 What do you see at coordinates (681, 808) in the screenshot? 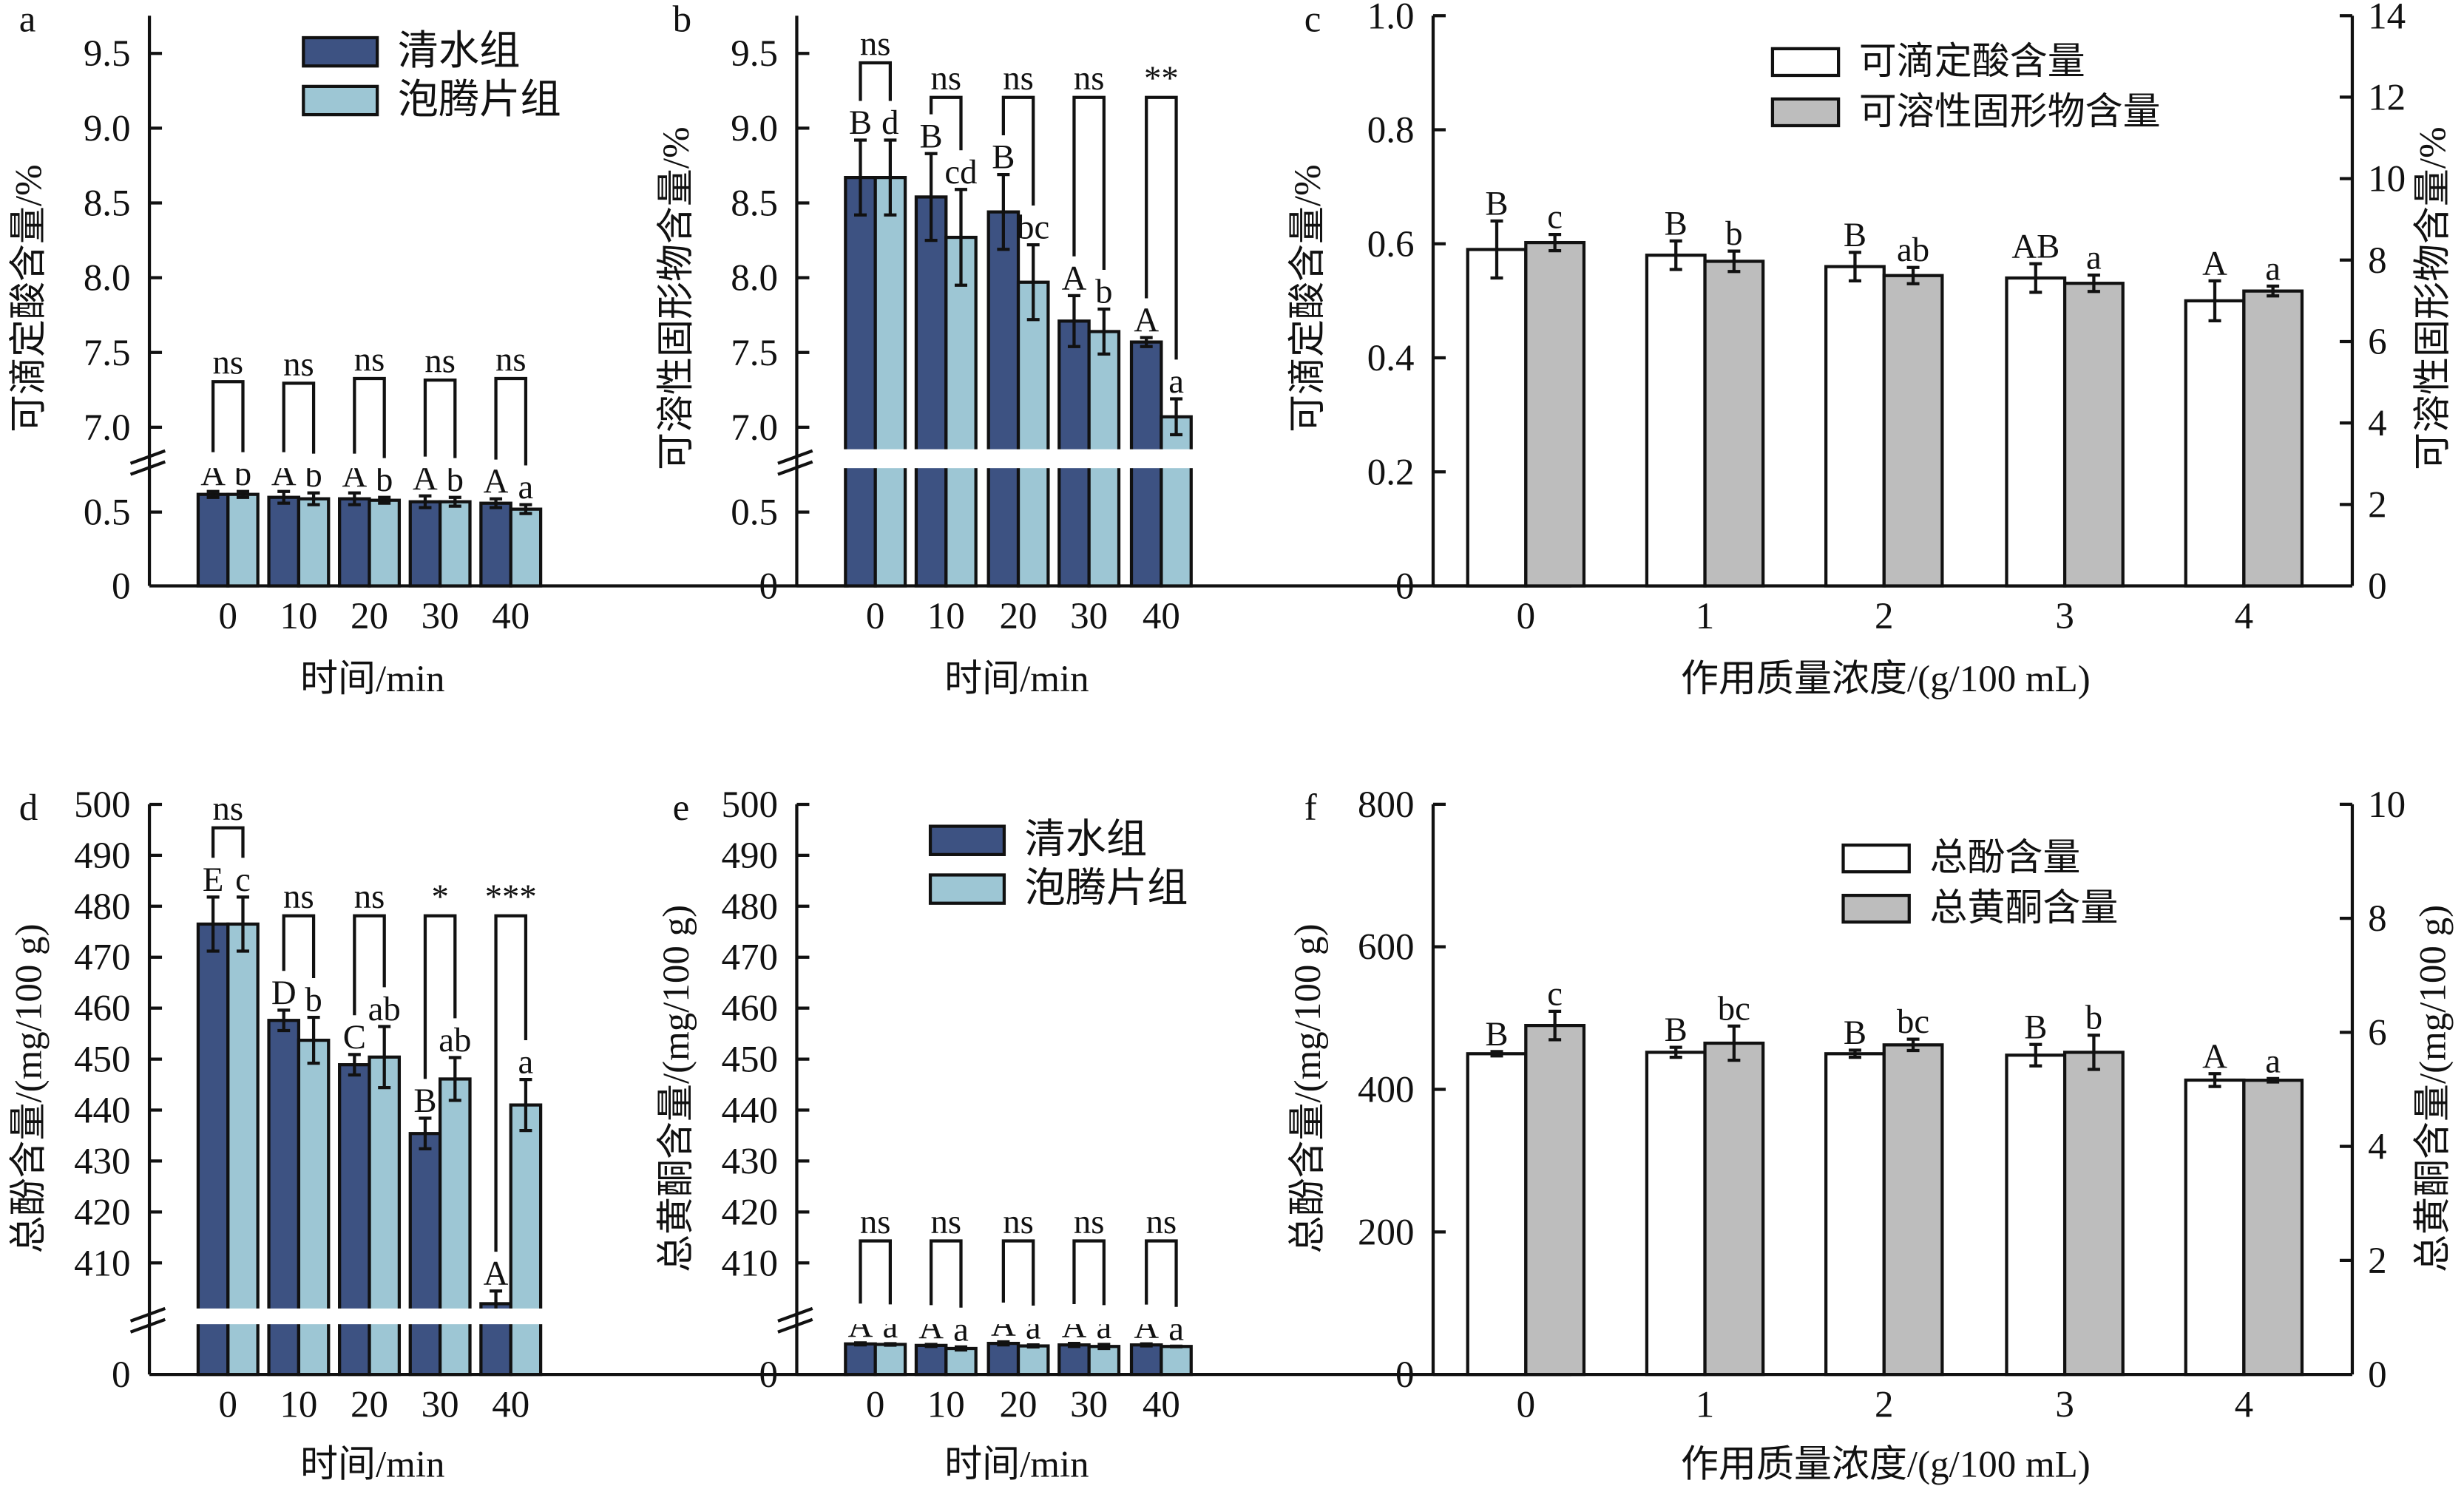
I see `panel-label: e` at bounding box center [681, 808].